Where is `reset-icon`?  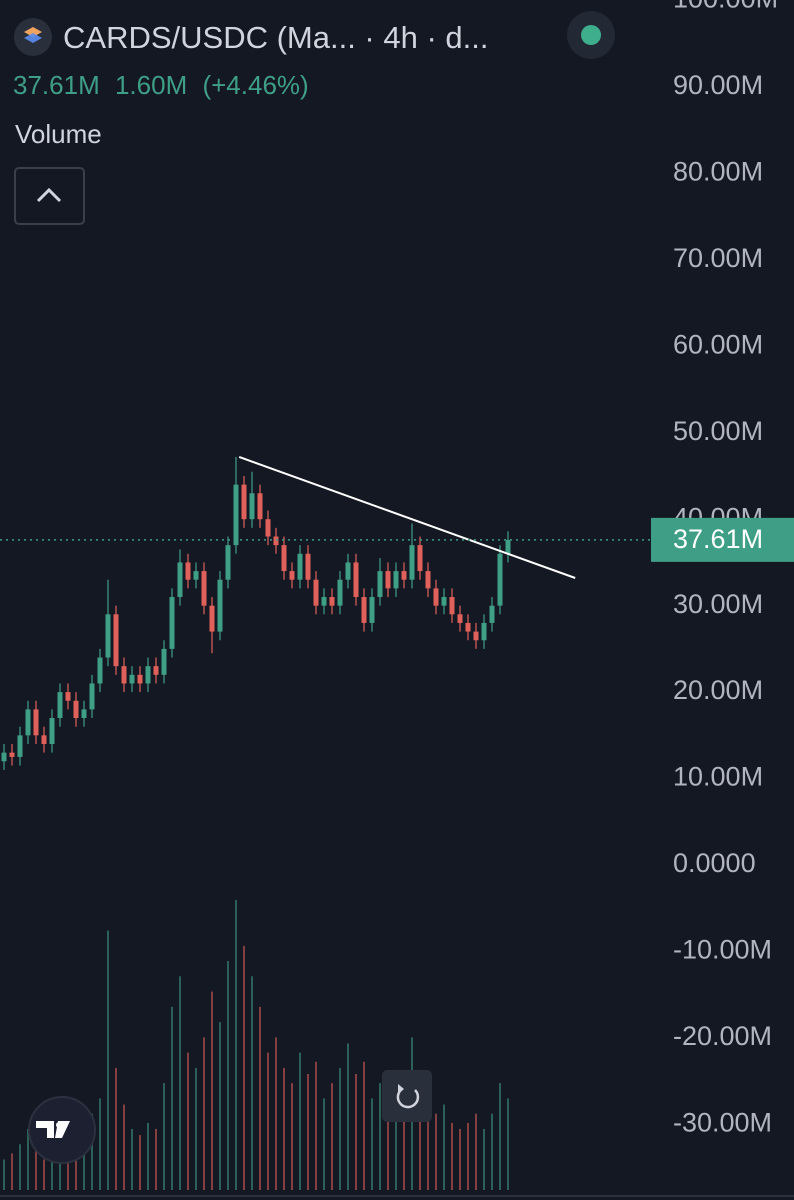
reset-icon is located at coordinates (408, 1098).